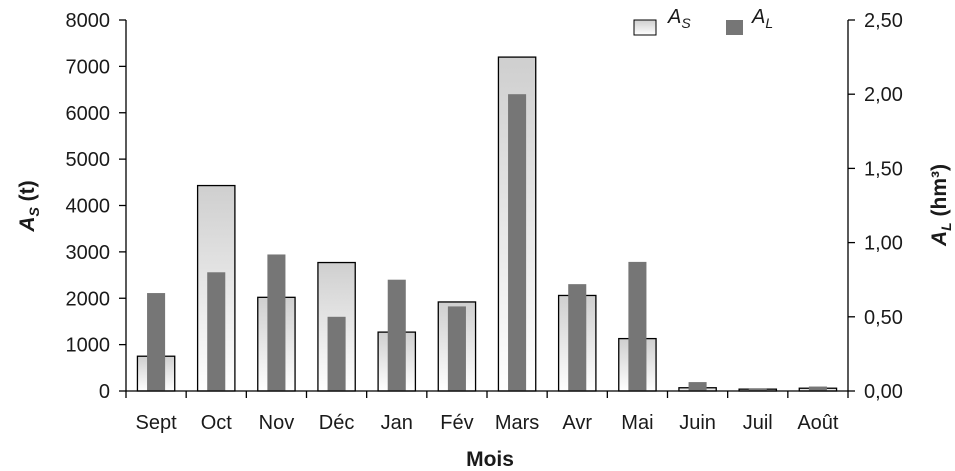  I want to click on legend-al-label: AL, so click(762, 18).